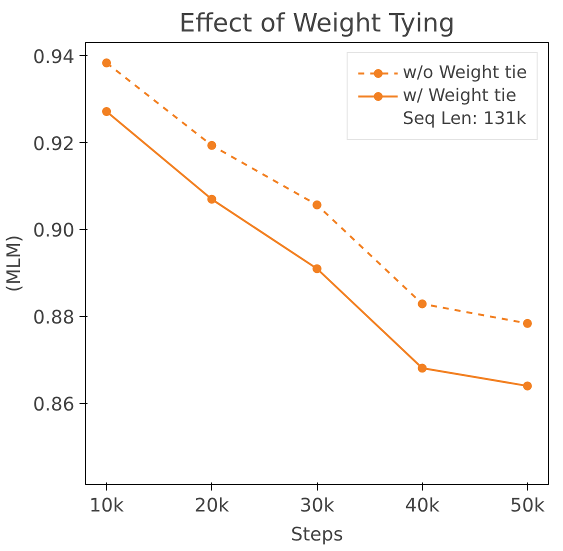 This screenshot has height=551, width=563. Describe the element at coordinates (317, 506) in the screenshot. I see `x-tick-label: 30k` at that location.